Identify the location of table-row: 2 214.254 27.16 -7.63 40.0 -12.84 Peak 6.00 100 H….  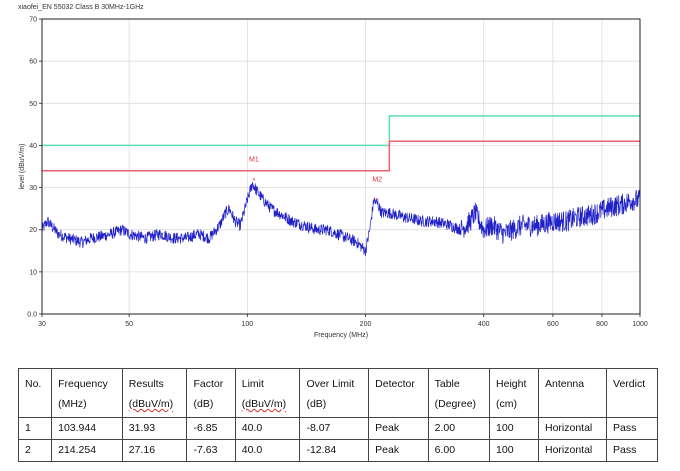
(337, 450).